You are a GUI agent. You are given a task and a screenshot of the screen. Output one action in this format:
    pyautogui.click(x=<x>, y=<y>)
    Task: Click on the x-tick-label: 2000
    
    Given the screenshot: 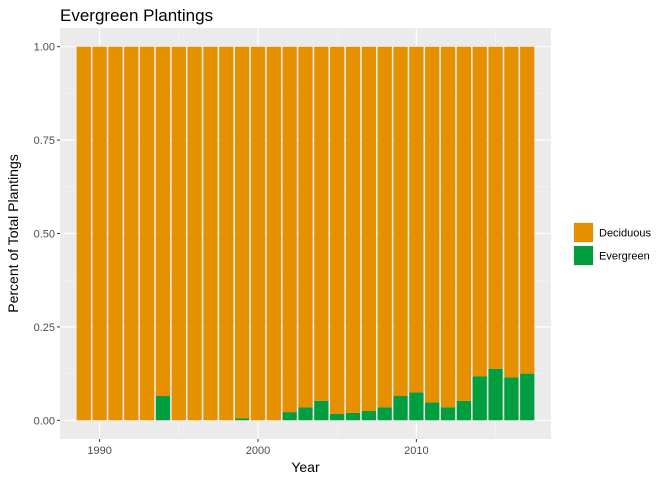 What is the action you would take?
    pyautogui.click(x=258, y=451)
    